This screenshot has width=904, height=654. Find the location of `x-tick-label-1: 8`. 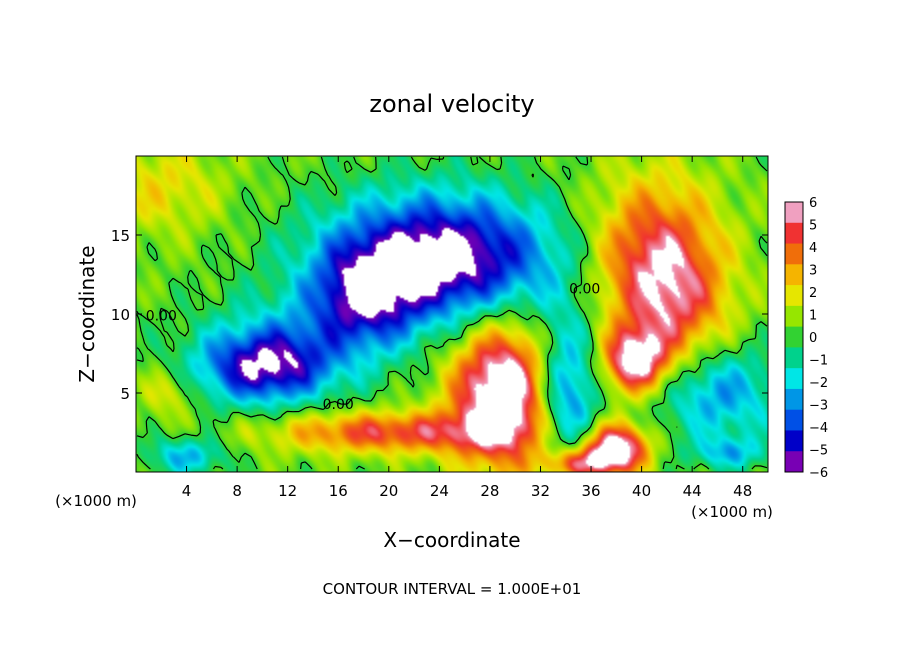

x-tick-label-1: 8 is located at coordinates (237, 491).